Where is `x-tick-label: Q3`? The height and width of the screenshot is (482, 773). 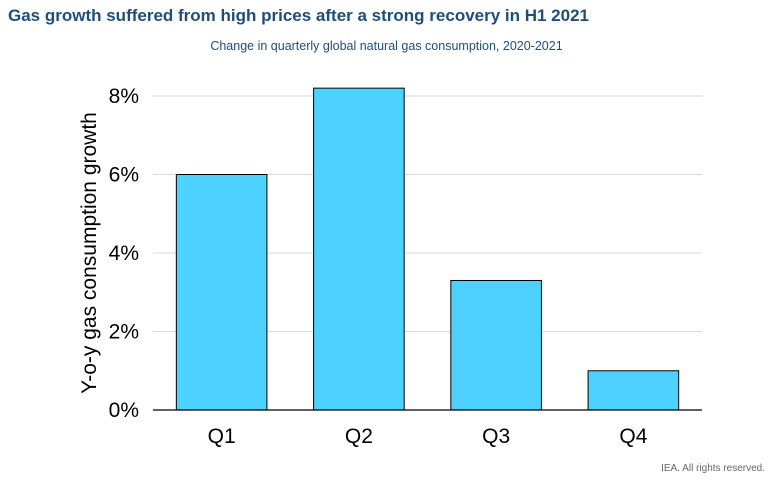 x-tick-label: Q3 is located at coordinates (496, 436).